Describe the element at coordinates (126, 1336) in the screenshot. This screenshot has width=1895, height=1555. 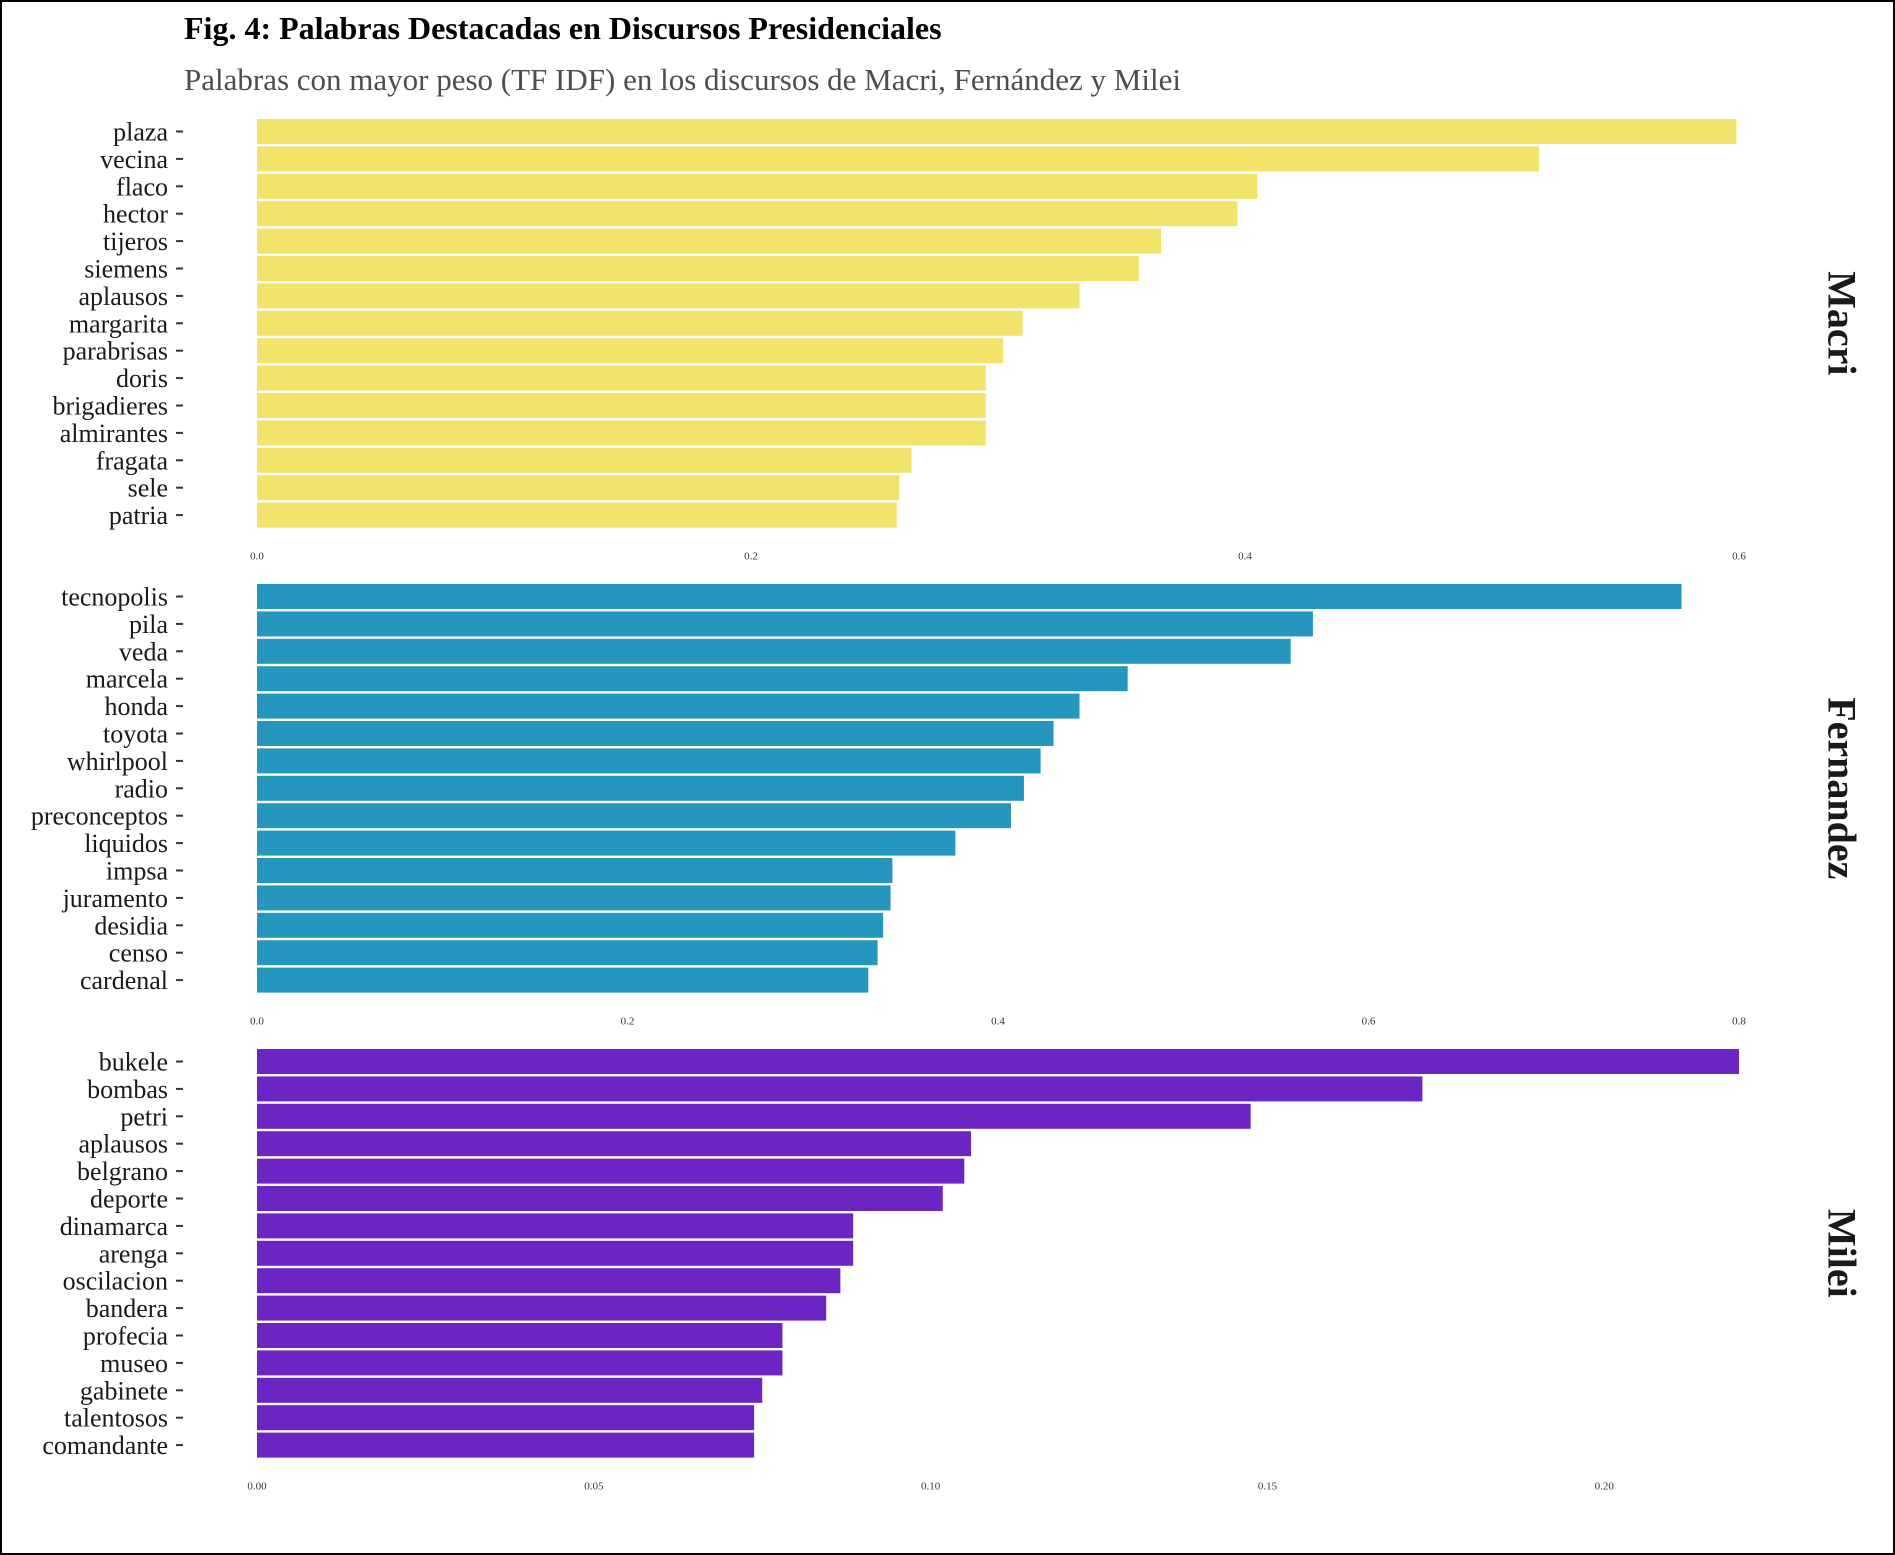
I see `category-label: profecia` at that location.